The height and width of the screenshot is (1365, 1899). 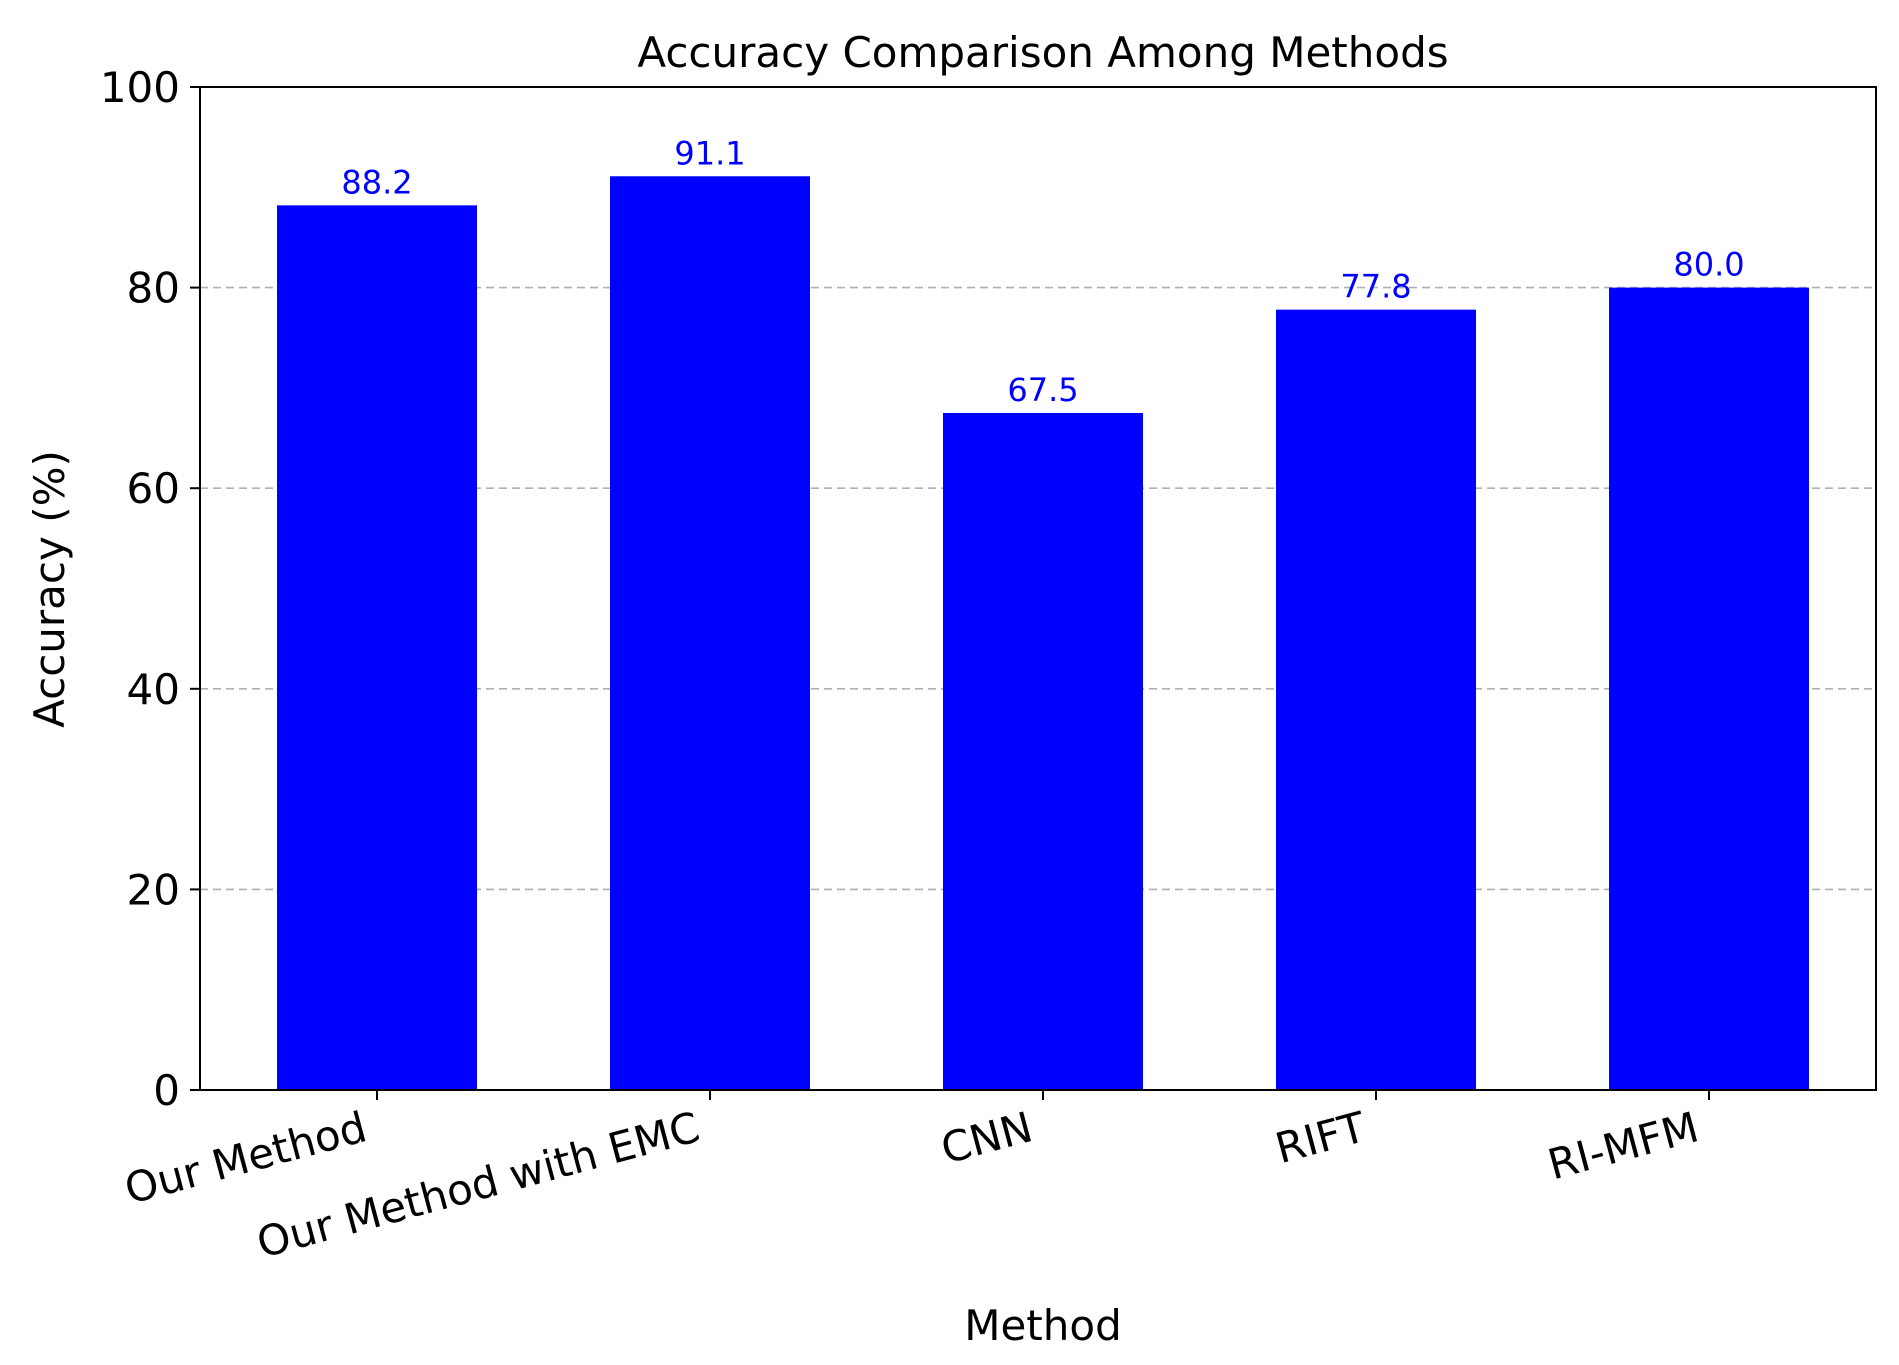 I want to click on bar-value-label: 91.1, so click(x=709, y=153).